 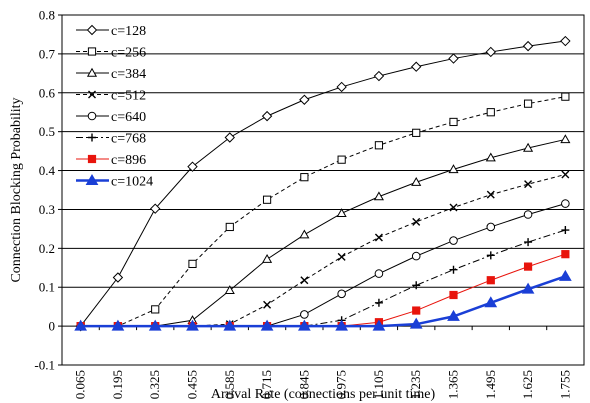 I want to click on x-tick-label: 1.235, so click(x=415, y=384).